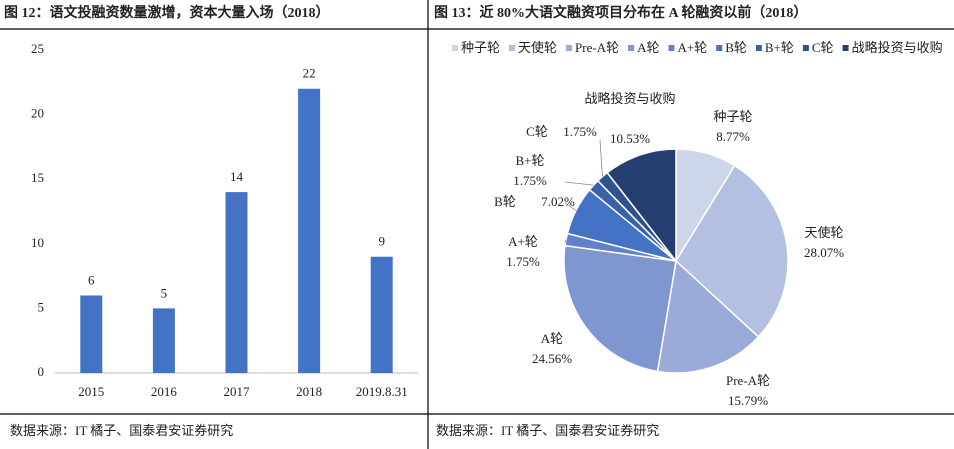 This screenshot has width=954, height=449. I want to click on slice-label: 战略投资与收购, so click(629, 98).